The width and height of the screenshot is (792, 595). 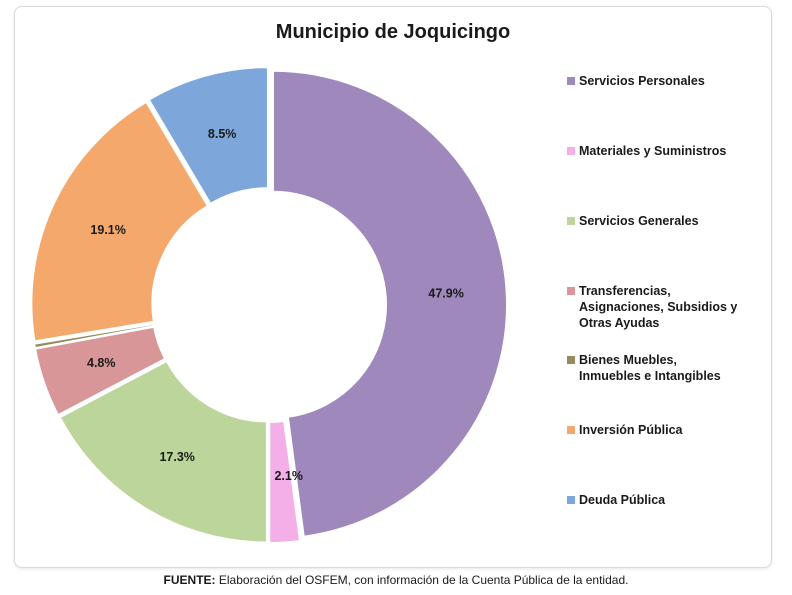 I want to click on legend-item: Servicios Generales, so click(x=633, y=221).